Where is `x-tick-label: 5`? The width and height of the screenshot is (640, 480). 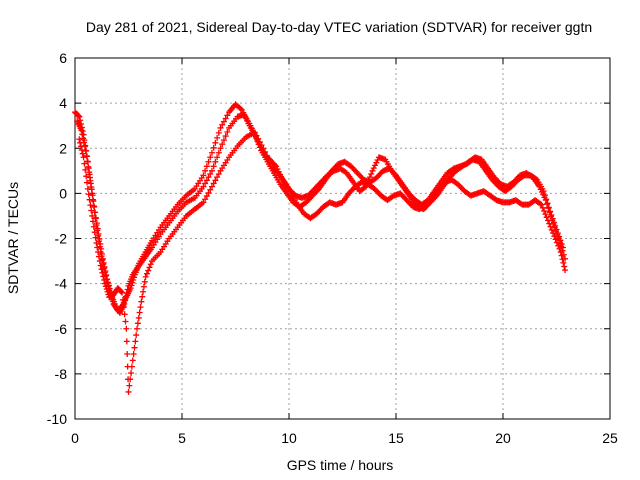
x-tick-label: 5 is located at coordinates (182, 438).